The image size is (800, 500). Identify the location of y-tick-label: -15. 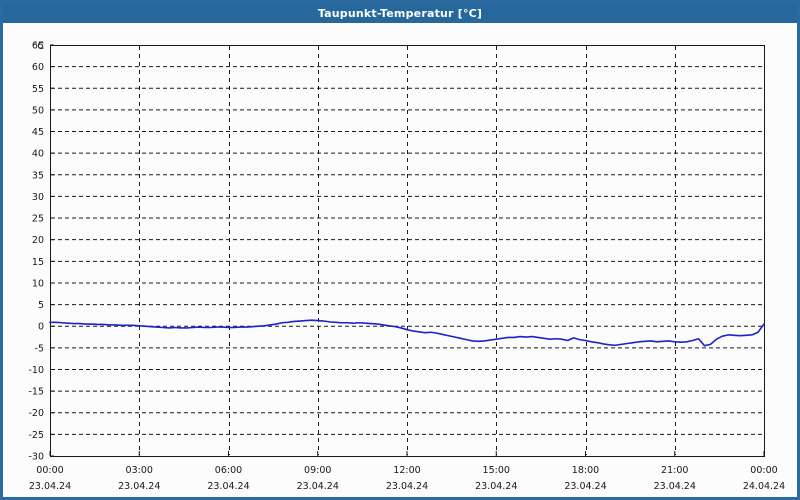
(36, 392).